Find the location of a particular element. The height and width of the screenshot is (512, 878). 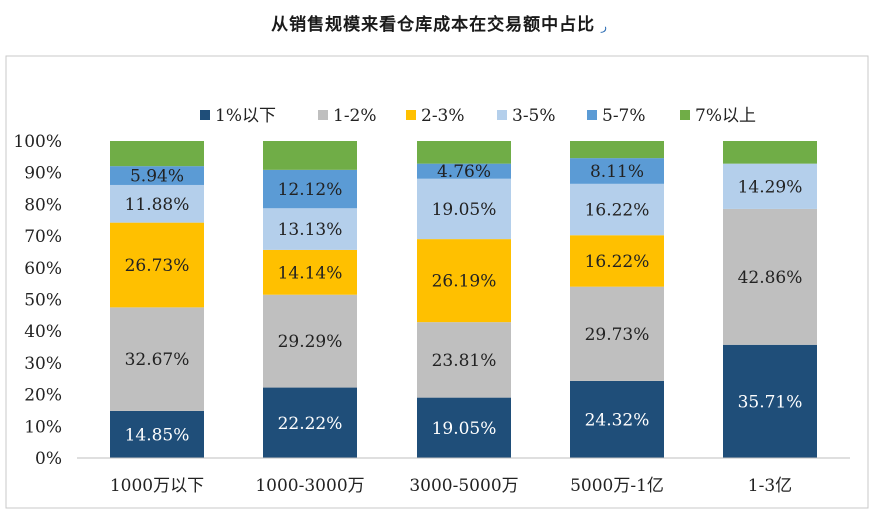

data-label: 35.71% is located at coordinates (770, 402).